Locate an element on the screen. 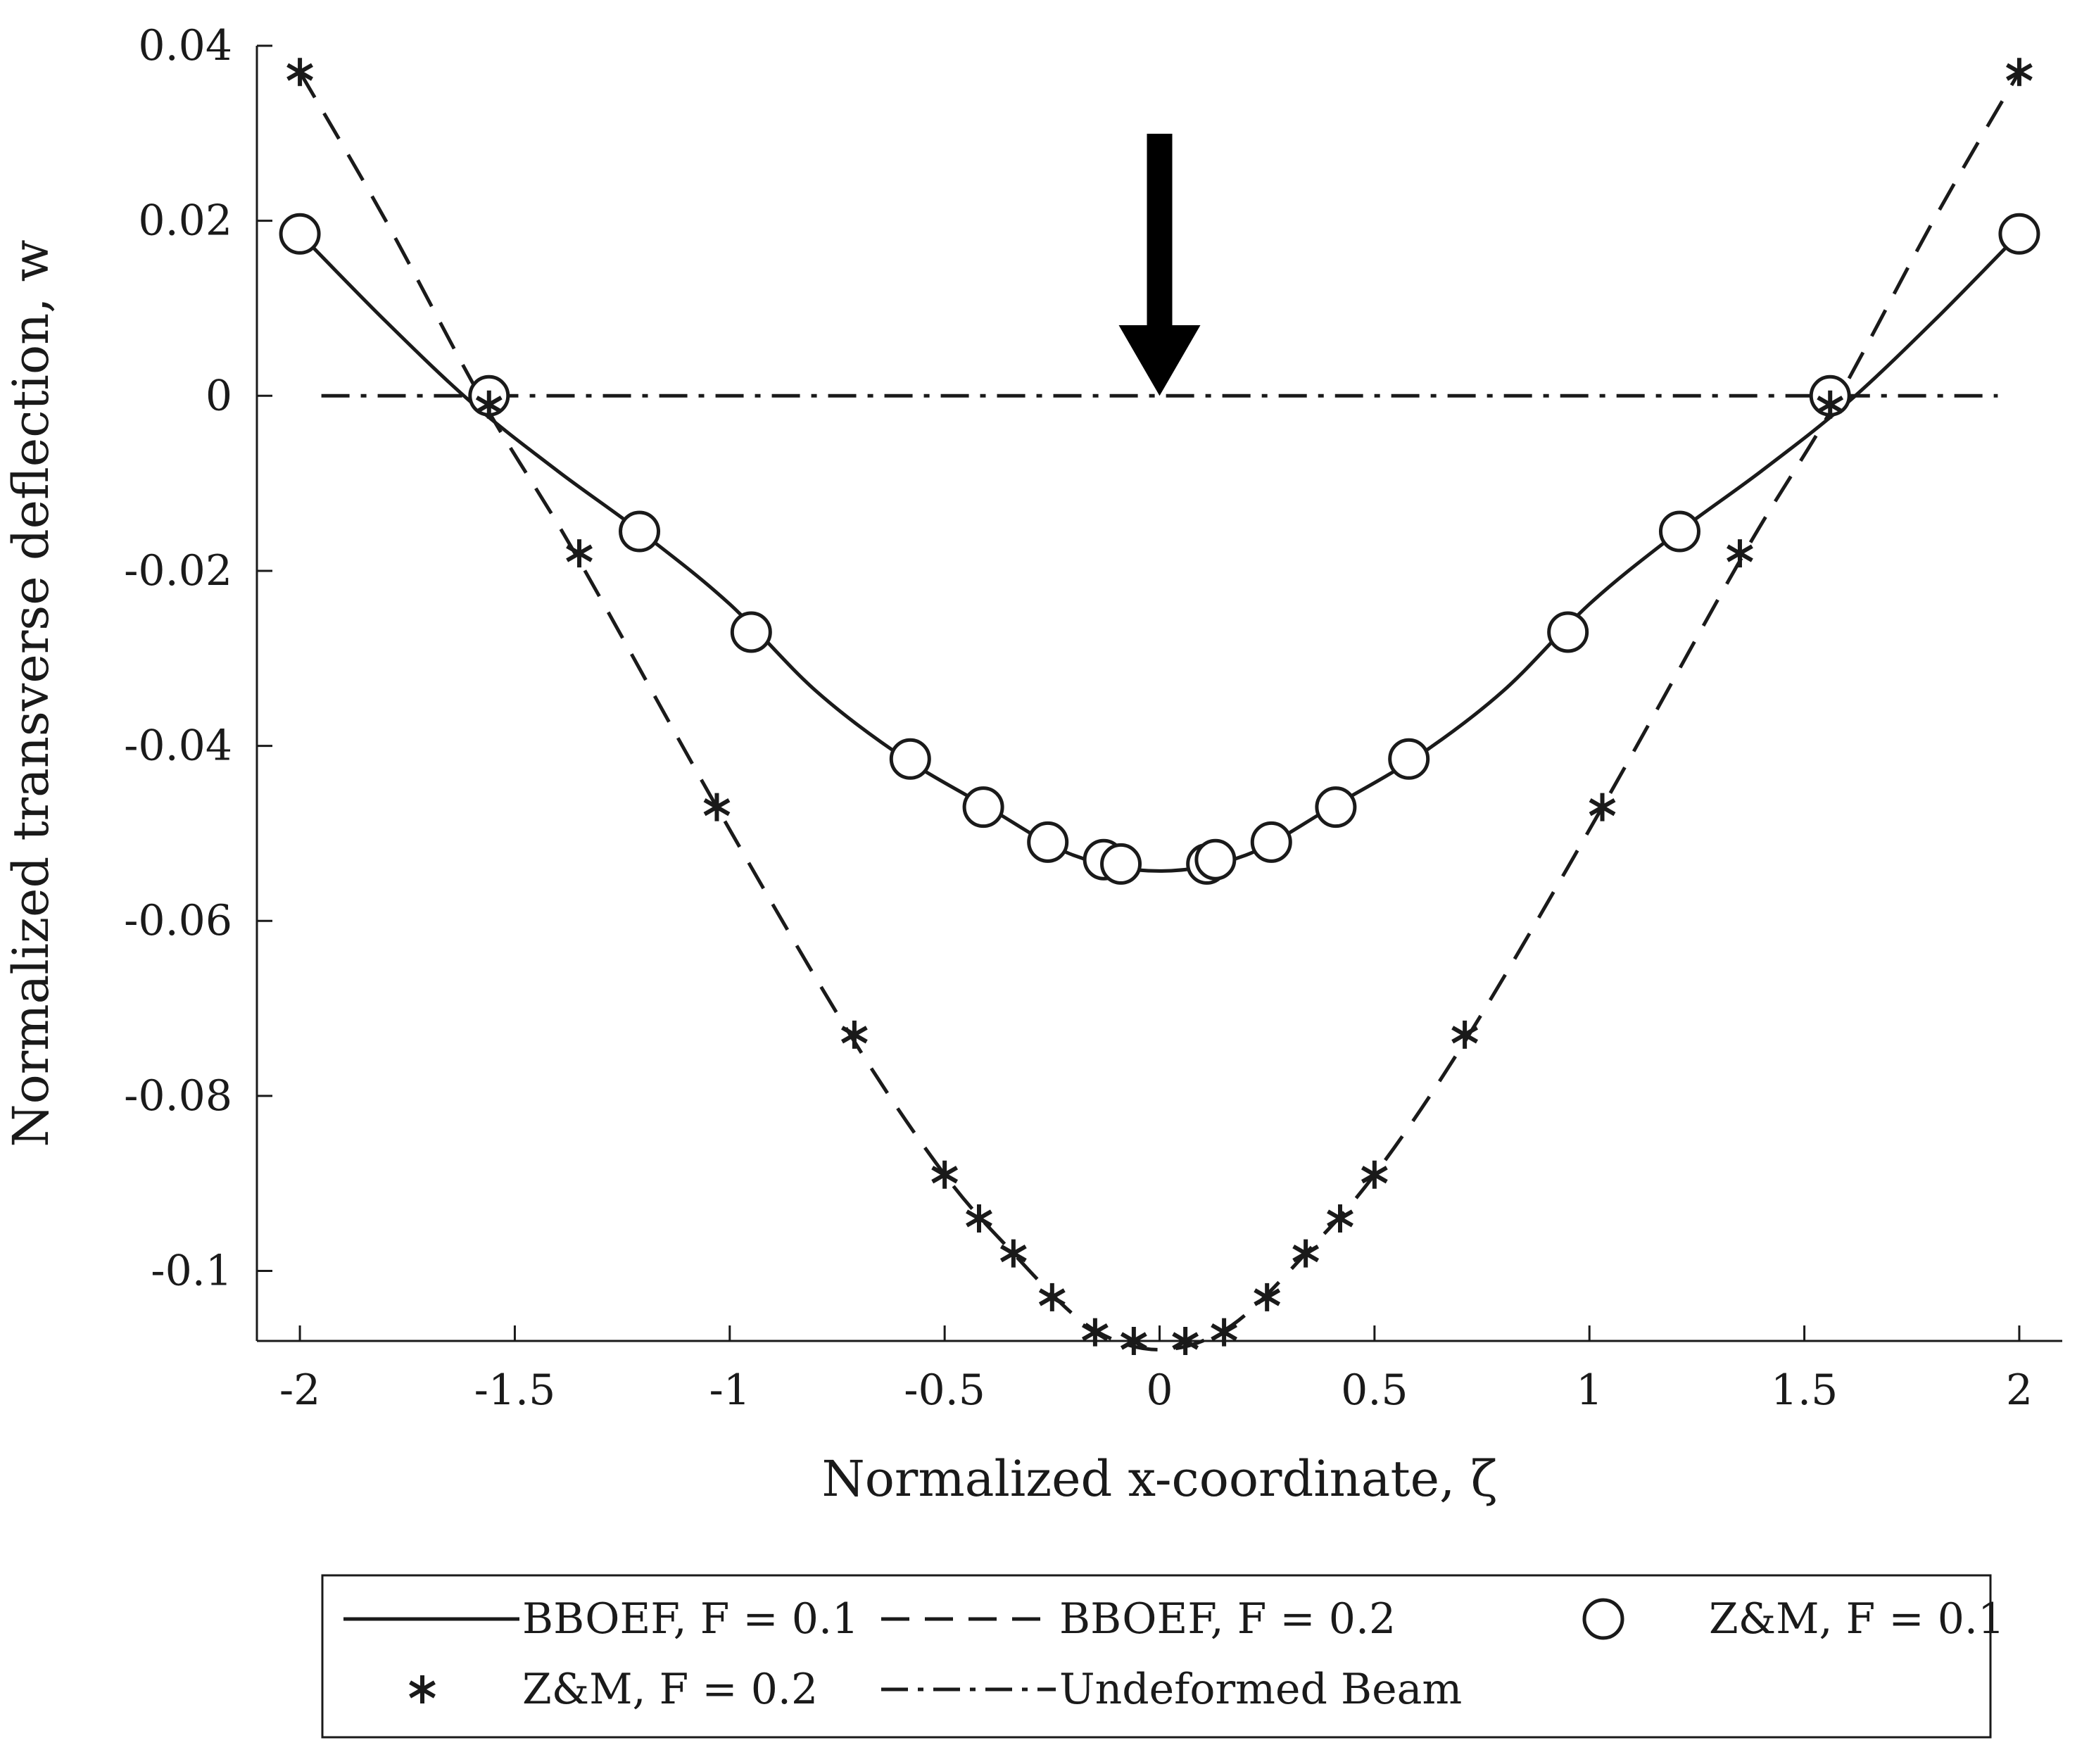 The height and width of the screenshot is (1764, 2089). y-tick-label: 0.04 is located at coordinates (185, 45).